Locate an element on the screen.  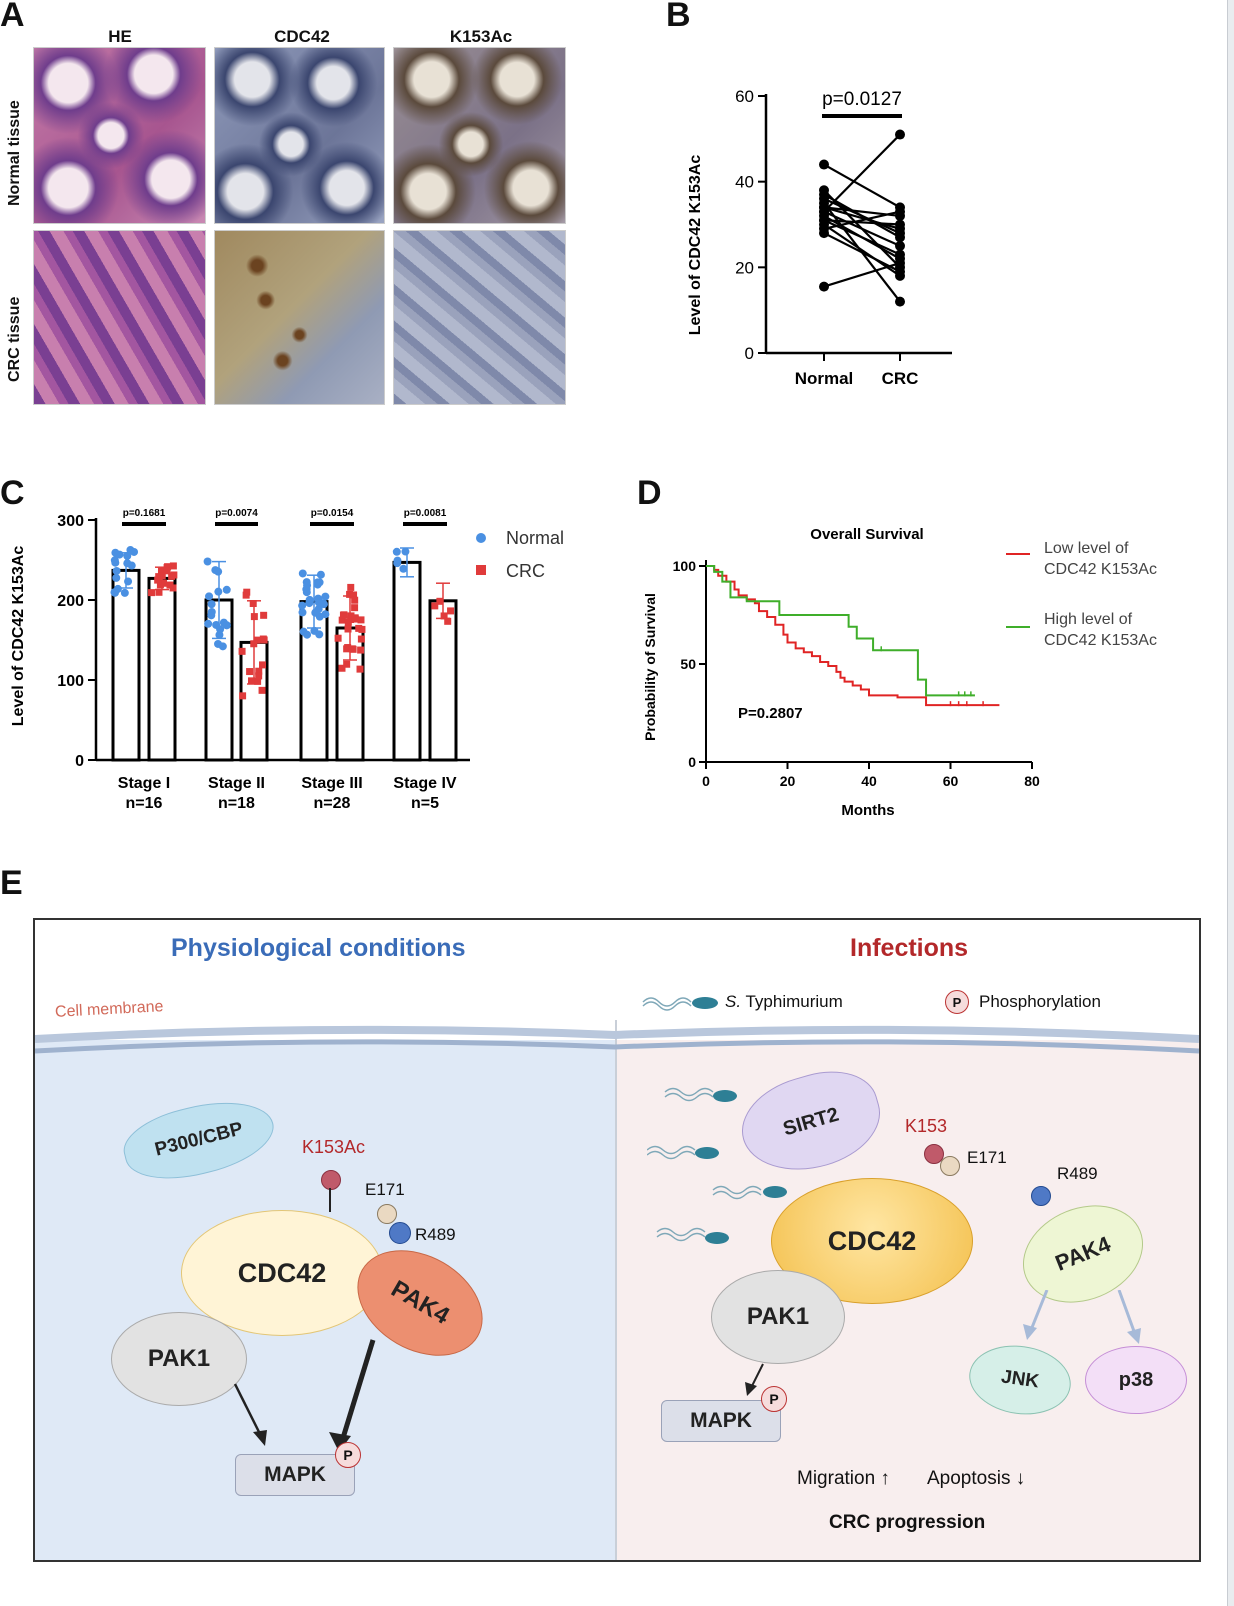
panel-d-pvalue: P=0.2807 is located at coordinates (770, 713).